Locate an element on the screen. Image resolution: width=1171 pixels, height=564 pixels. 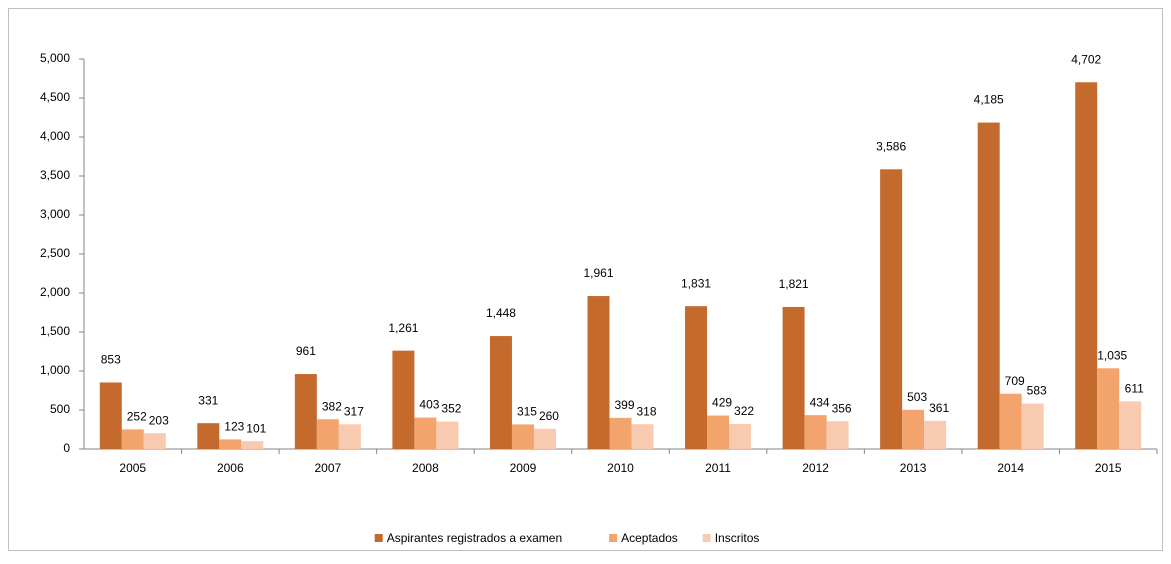
x-tick-label: 2010 is located at coordinates (620, 468).